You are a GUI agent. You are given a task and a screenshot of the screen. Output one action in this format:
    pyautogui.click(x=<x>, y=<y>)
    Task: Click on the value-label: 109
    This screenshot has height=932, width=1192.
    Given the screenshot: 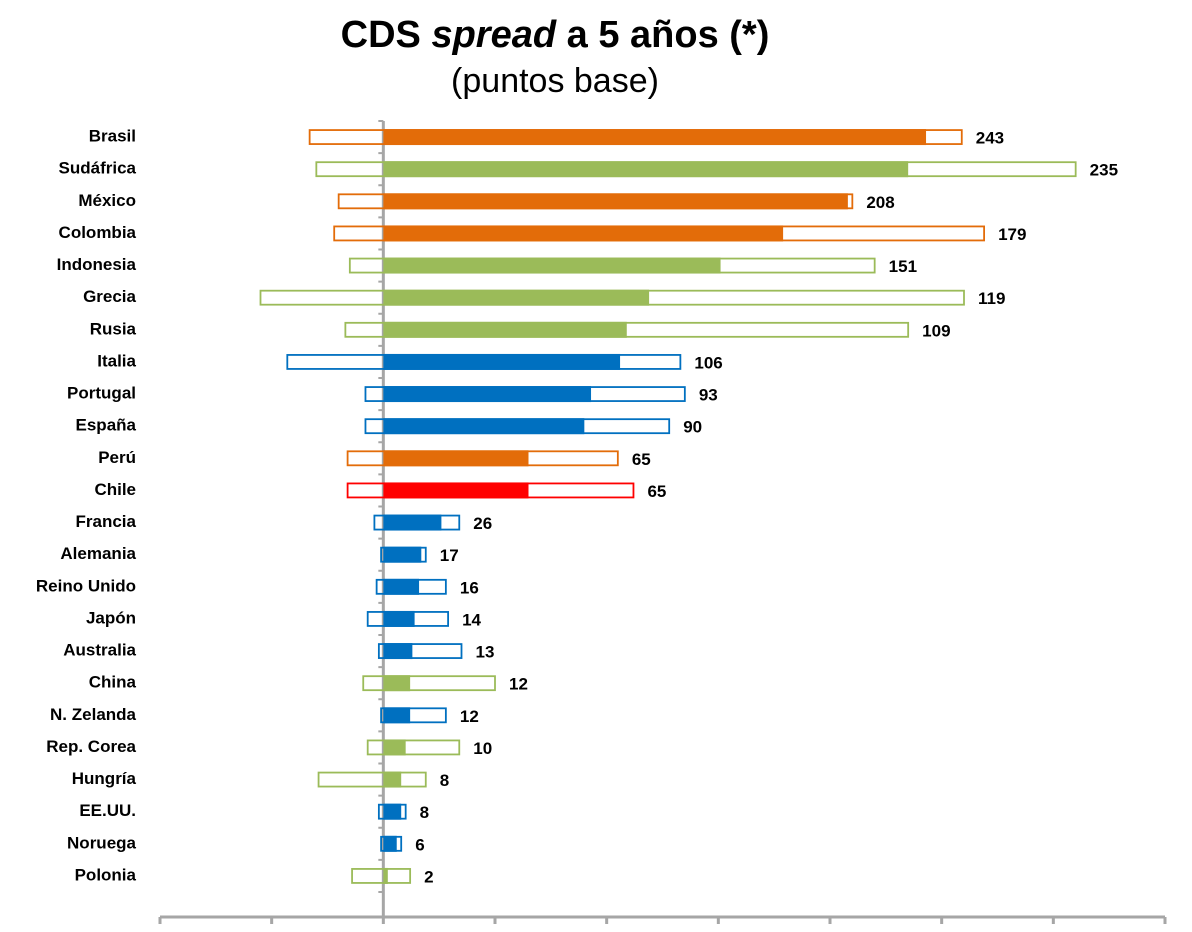 What is the action you would take?
    pyautogui.click(x=936, y=330)
    